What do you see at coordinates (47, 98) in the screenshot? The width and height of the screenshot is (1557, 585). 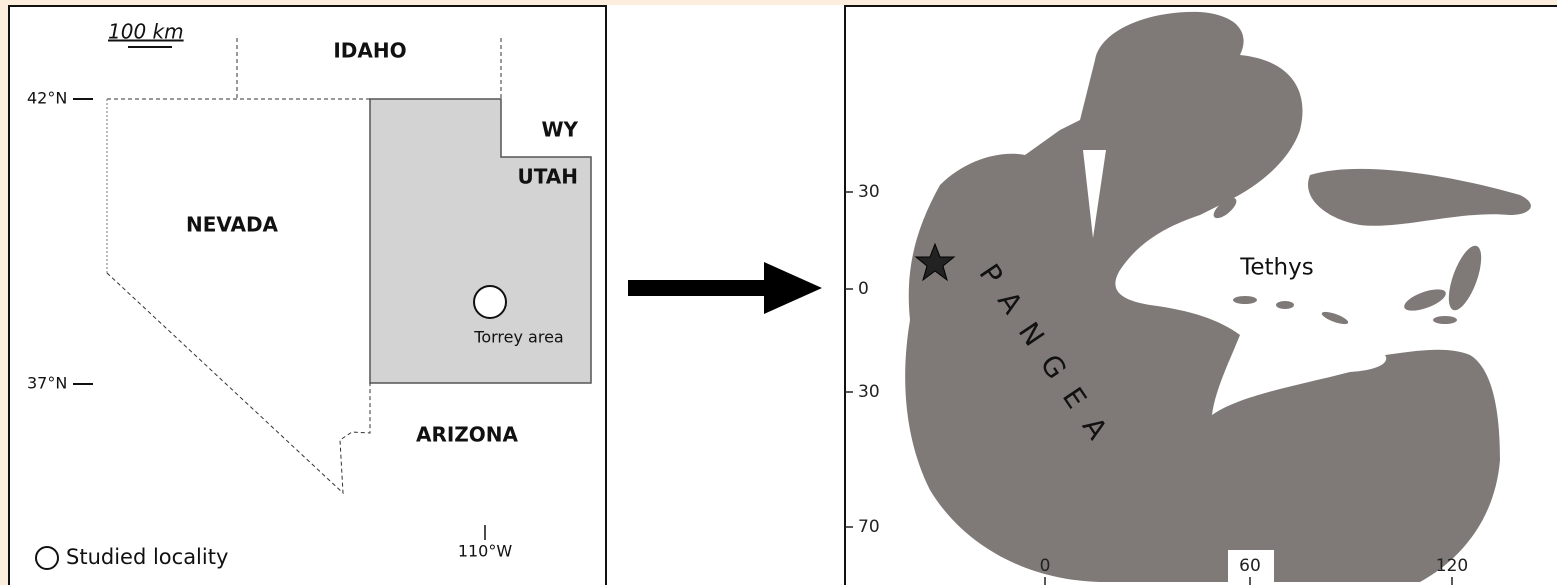 I see `latitude-label: 42°N` at bounding box center [47, 98].